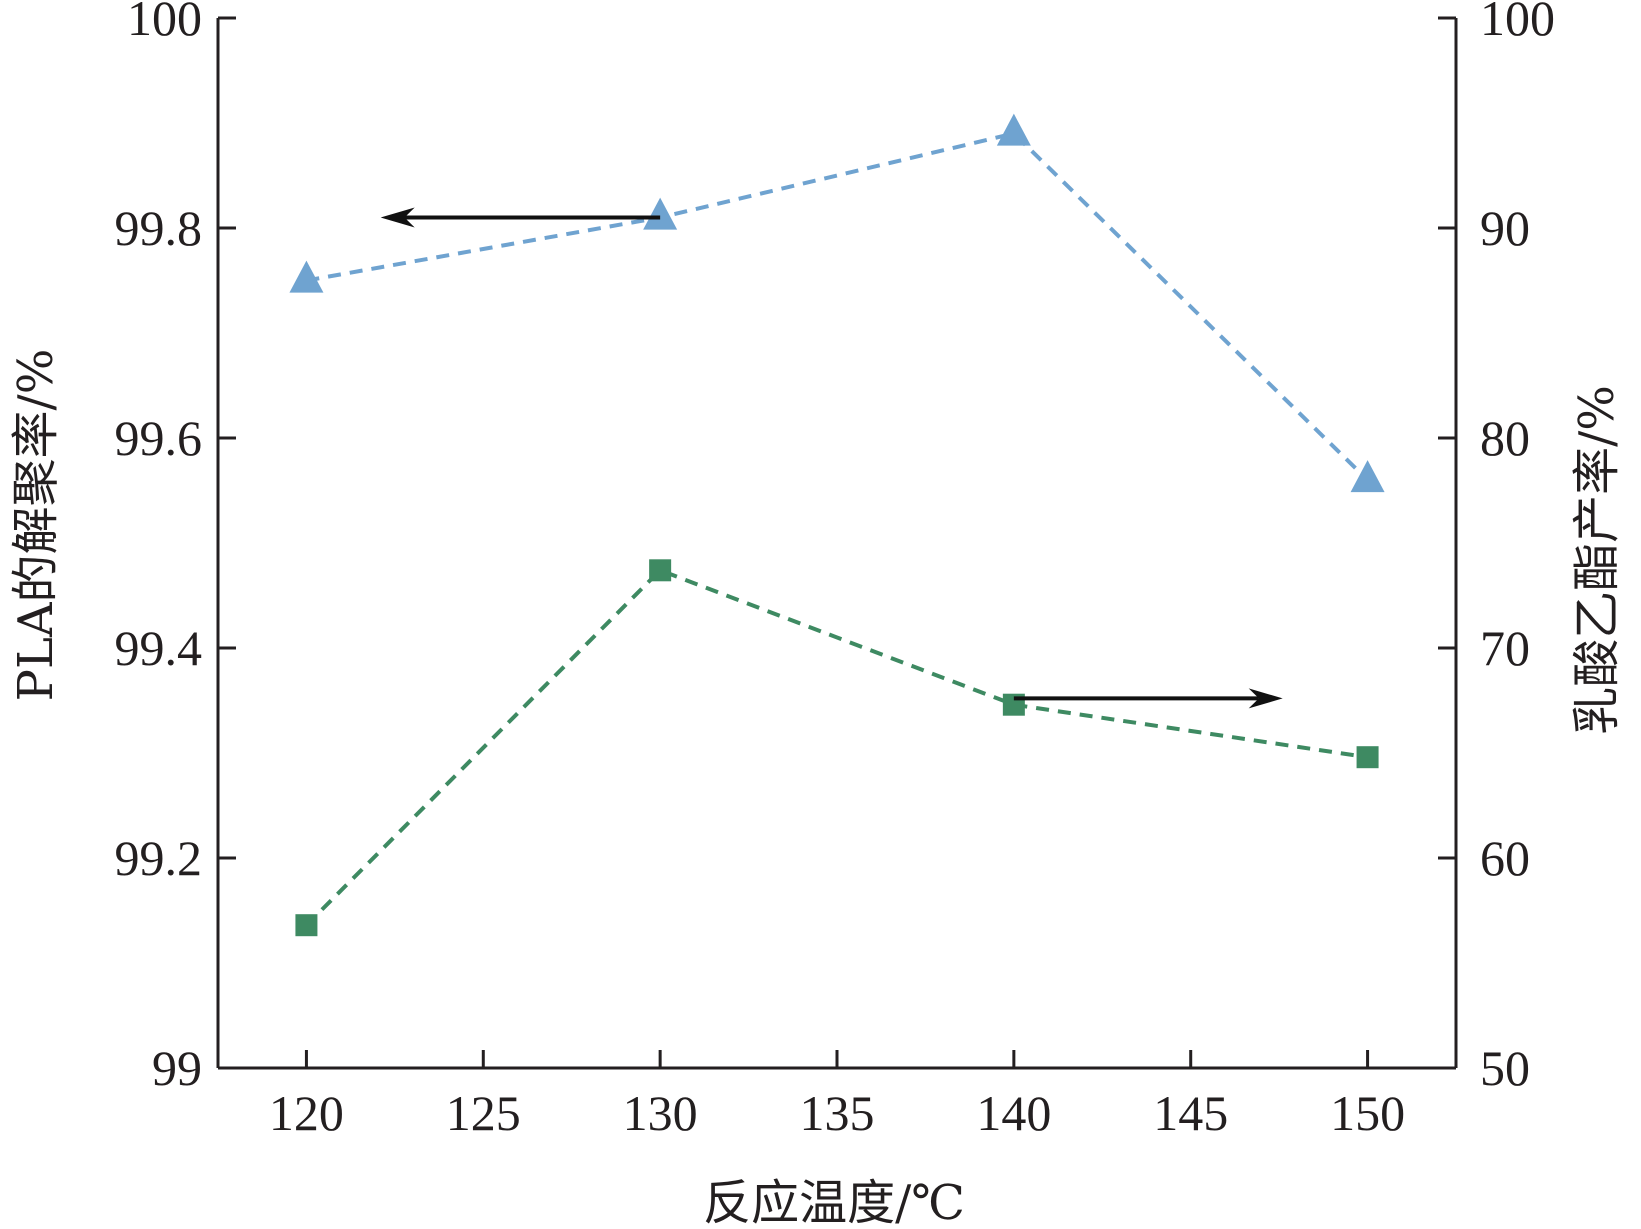  What do you see at coordinates (1505, 438) in the screenshot?
I see `y-right-tick-label: 80` at bounding box center [1505, 438].